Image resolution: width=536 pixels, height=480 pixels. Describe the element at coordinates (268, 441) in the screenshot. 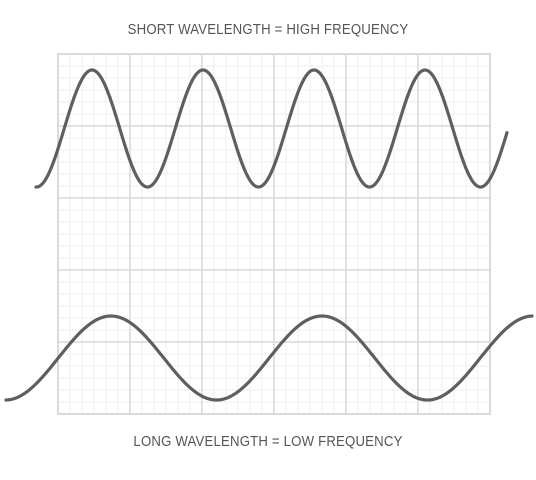

I see `long-wavelength-caption: LONG WAVELENGTH = LOW FREQUENCY` at that location.